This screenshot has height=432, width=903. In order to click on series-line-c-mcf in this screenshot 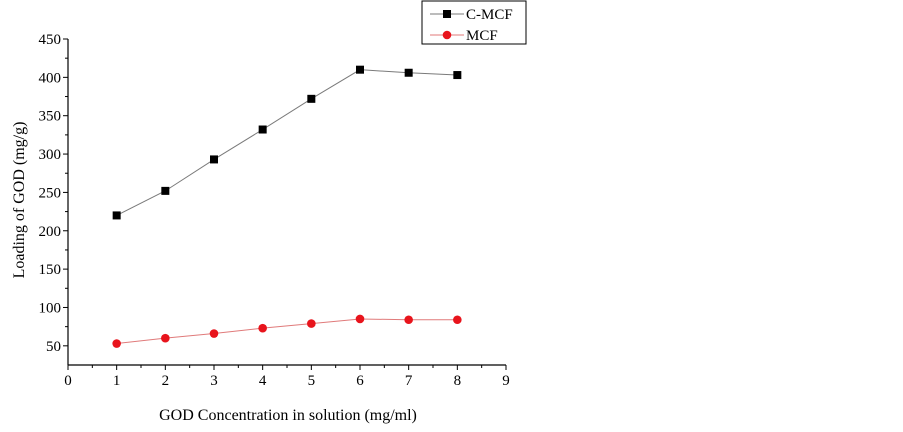, I will do `click(287, 142)`.